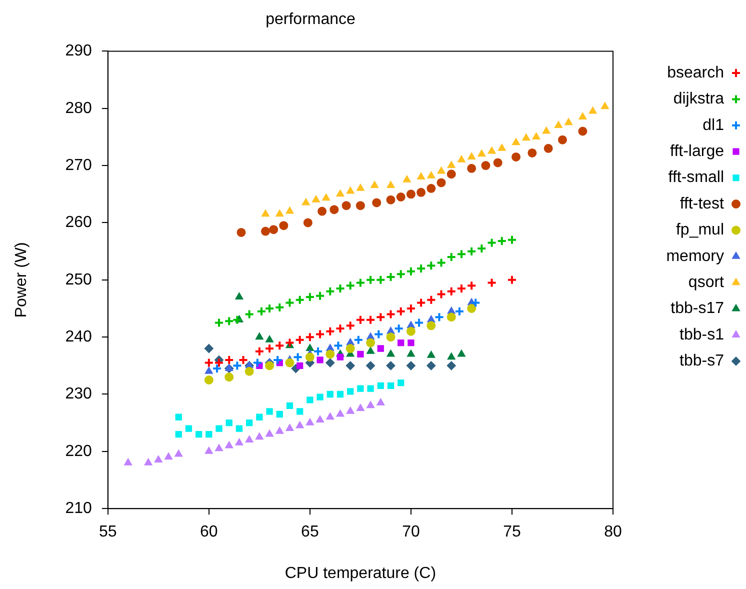 This screenshot has width=746, height=589. Describe the element at coordinates (697, 151) in the screenshot. I see `legend-label: fft-large` at that location.